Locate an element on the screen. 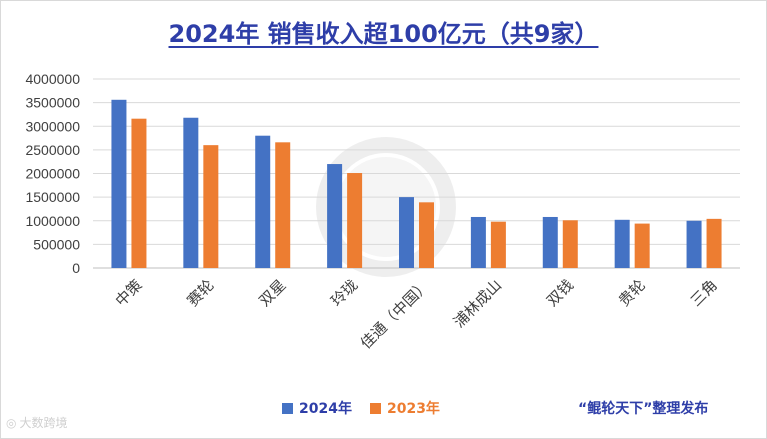 This screenshot has height=439, width=767. legend-item-2023: 2023年 is located at coordinates (404, 408).